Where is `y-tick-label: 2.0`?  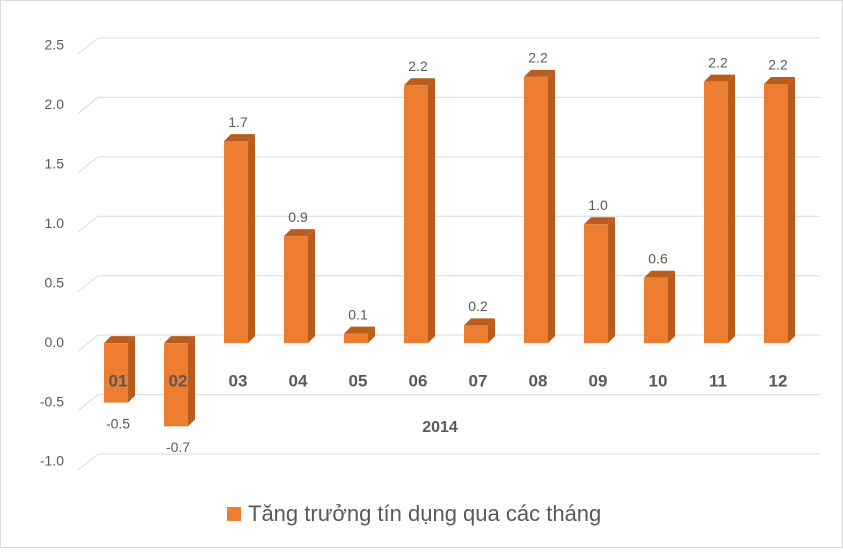 y-tick-label: 2.0 is located at coordinates (55, 104).